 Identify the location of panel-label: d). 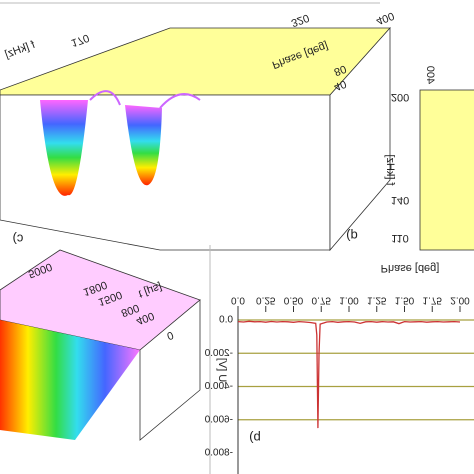
(352, 233).